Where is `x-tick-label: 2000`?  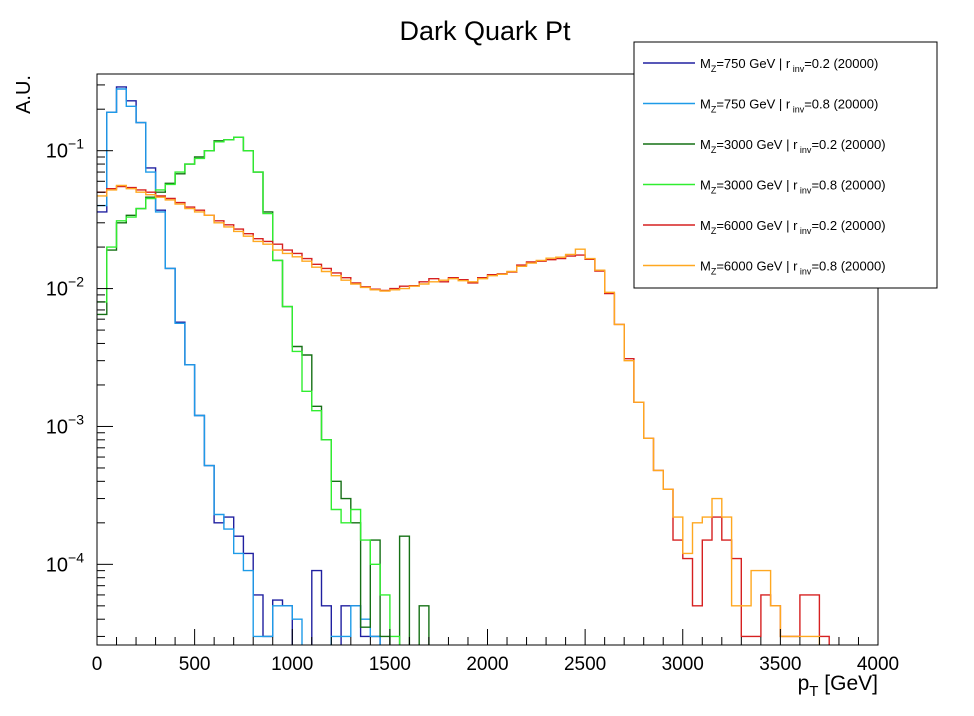
x-tick-label: 2000 is located at coordinates (487, 664).